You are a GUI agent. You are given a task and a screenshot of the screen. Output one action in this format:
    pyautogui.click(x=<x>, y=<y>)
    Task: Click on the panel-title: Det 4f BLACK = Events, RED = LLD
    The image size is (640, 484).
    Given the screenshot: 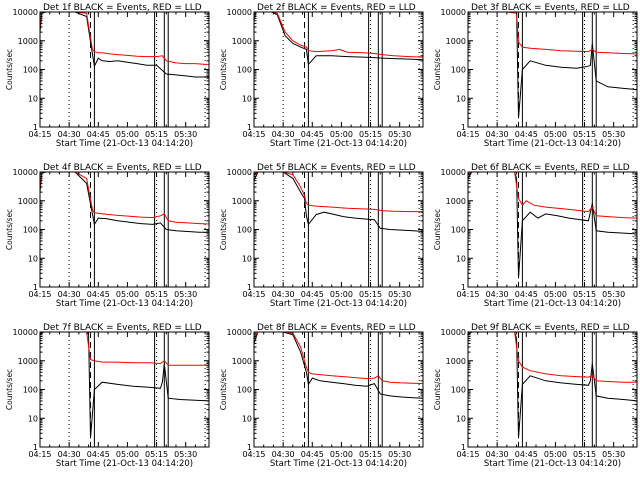 What is the action you would take?
    pyautogui.click(x=122, y=168)
    